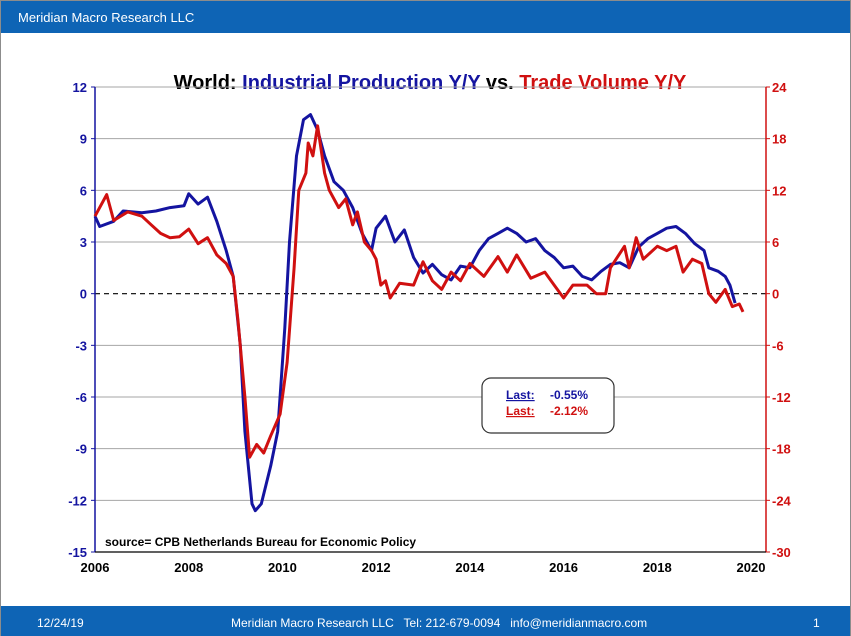 The image size is (851, 636). What do you see at coordinates (781, 449) in the screenshot?
I see `right-tick-label: -18` at bounding box center [781, 449].